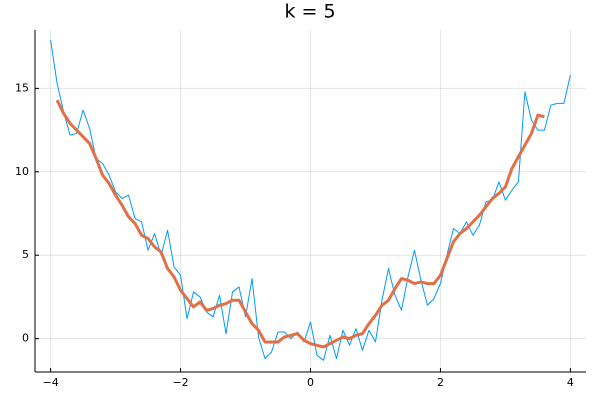  I want to click on y-tick-label: 5, so click(25, 254).